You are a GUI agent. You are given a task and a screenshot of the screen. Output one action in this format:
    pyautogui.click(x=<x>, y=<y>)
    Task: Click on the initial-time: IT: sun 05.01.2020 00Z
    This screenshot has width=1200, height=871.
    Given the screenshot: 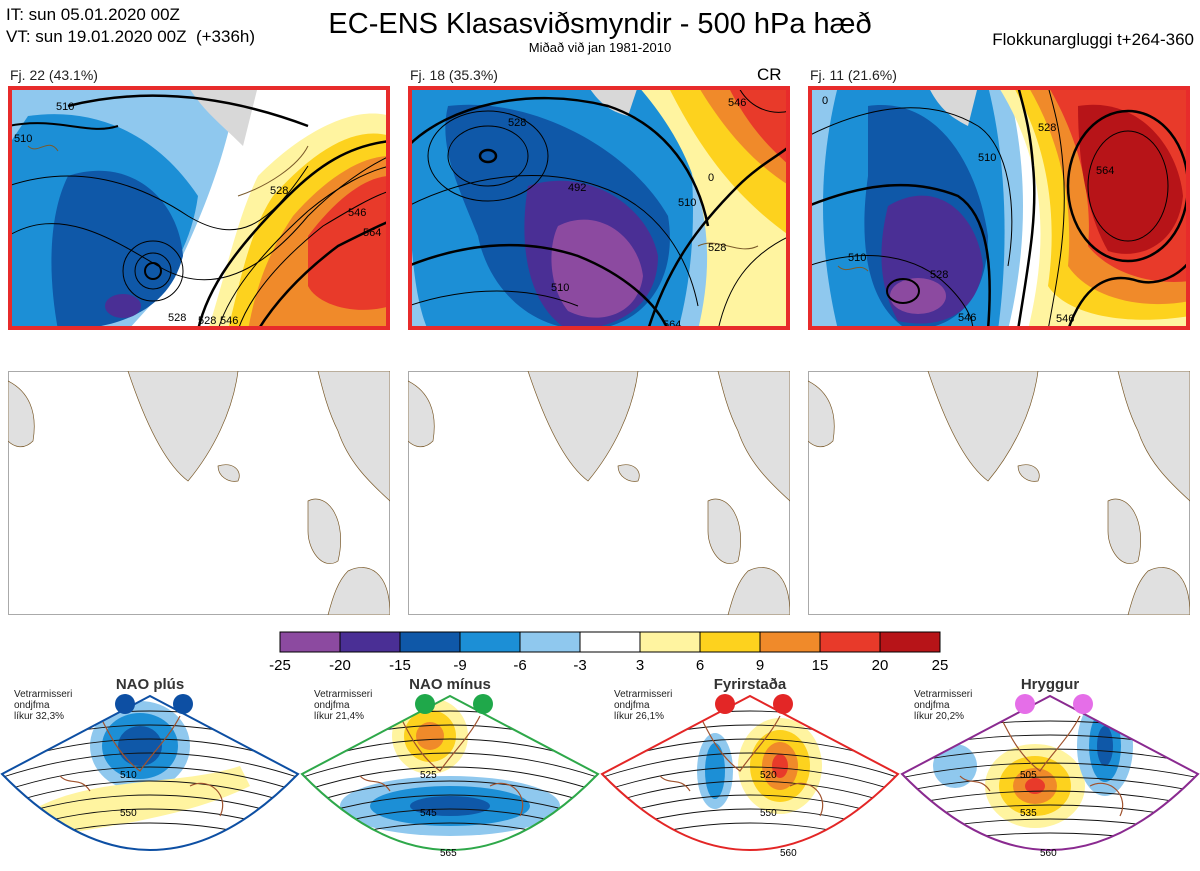 What is the action you would take?
    pyautogui.click(x=93, y=14)
    